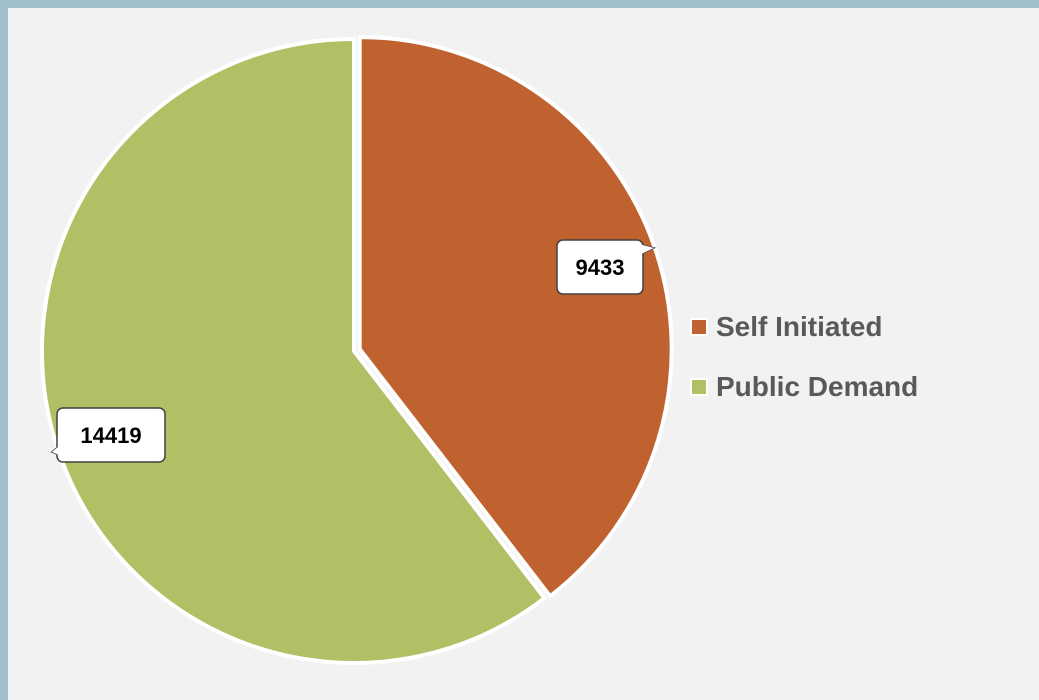  Describe the element at coordinates (799, 326) in the screenshot. I see `legend-label-self-initiated: Self Initiated` at that location.